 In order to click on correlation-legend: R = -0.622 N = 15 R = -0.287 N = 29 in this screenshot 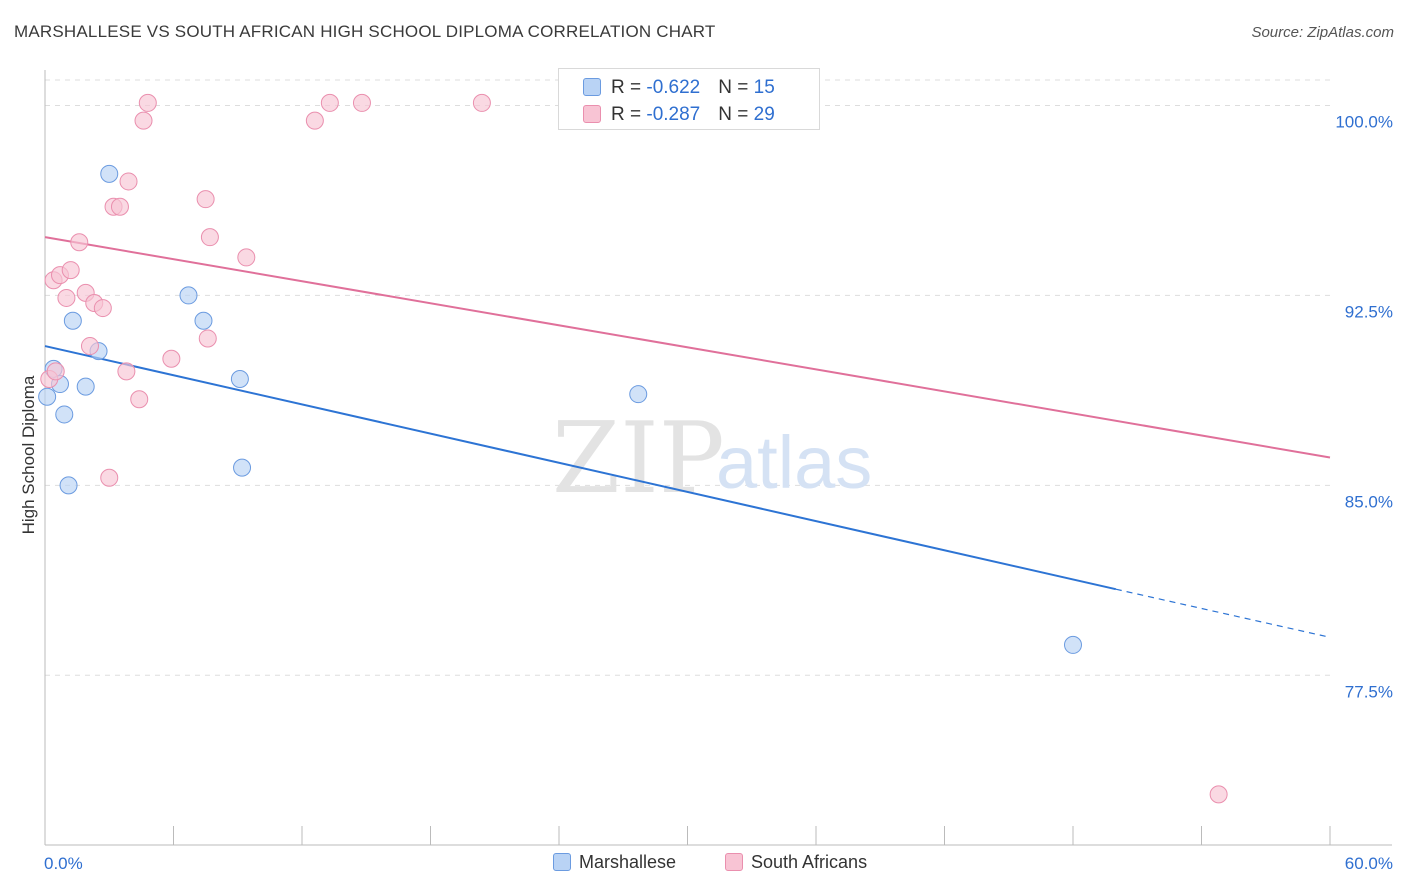, I will do `click(689, 99)`.